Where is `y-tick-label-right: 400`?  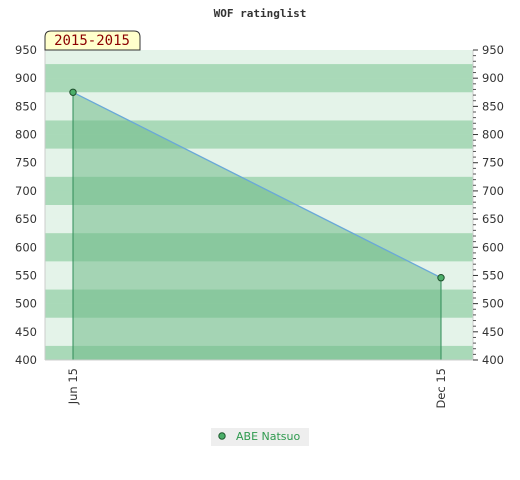
y-tick-label-right: 400 is located at coordinates (493, 360).